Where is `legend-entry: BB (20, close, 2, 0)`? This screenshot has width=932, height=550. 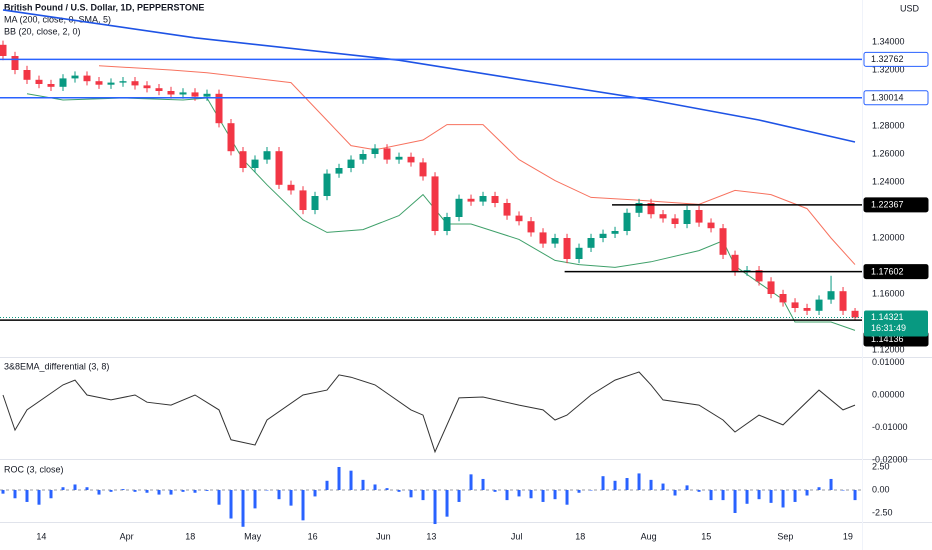 legend-entry: BB (20, close, 2, 0) is located at coordinates (42, 31).